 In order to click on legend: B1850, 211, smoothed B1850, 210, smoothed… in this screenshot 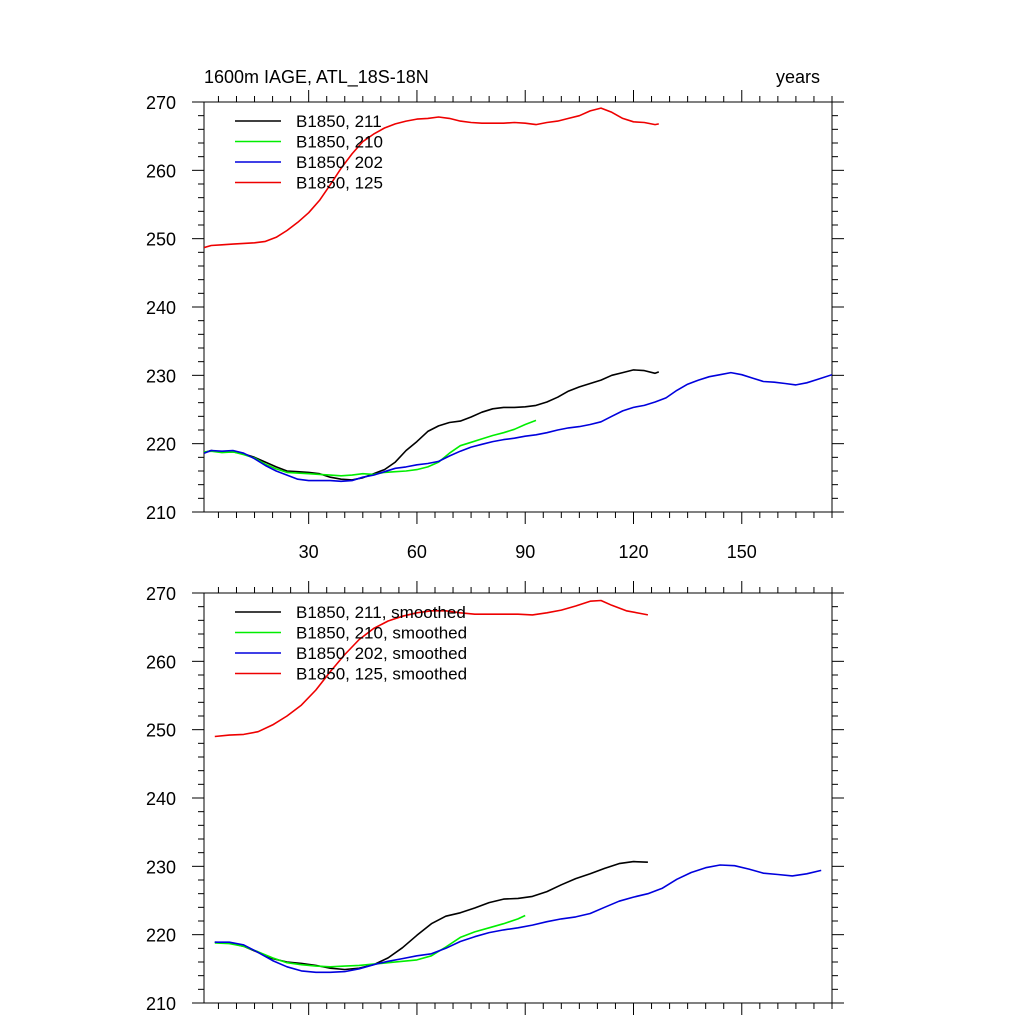, I will do `click(351, 643)`.